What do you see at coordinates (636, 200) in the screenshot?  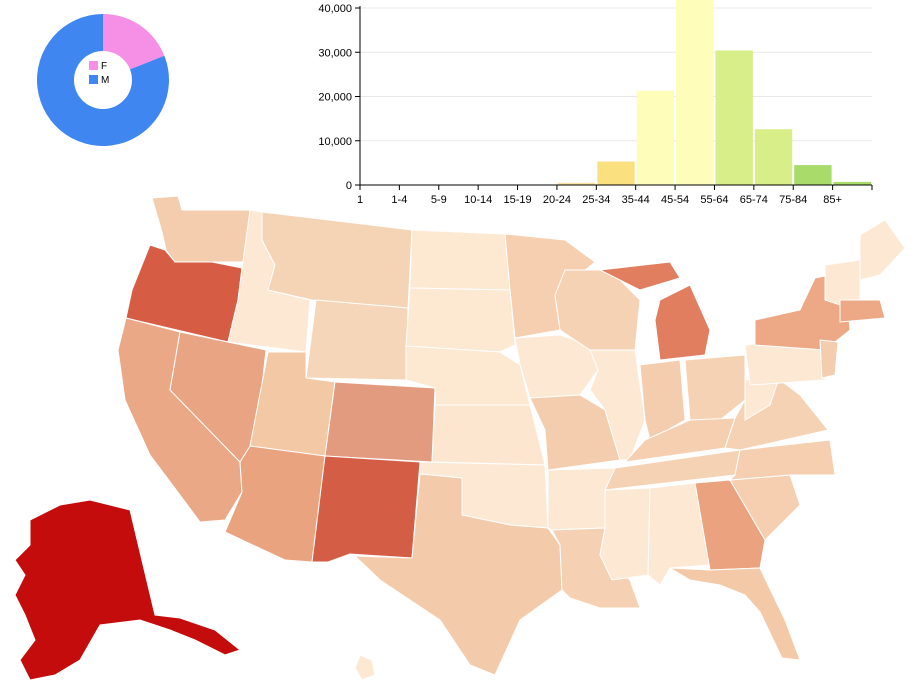 I see `x-tick-label: 35-44` at bounding box center [636, 200].